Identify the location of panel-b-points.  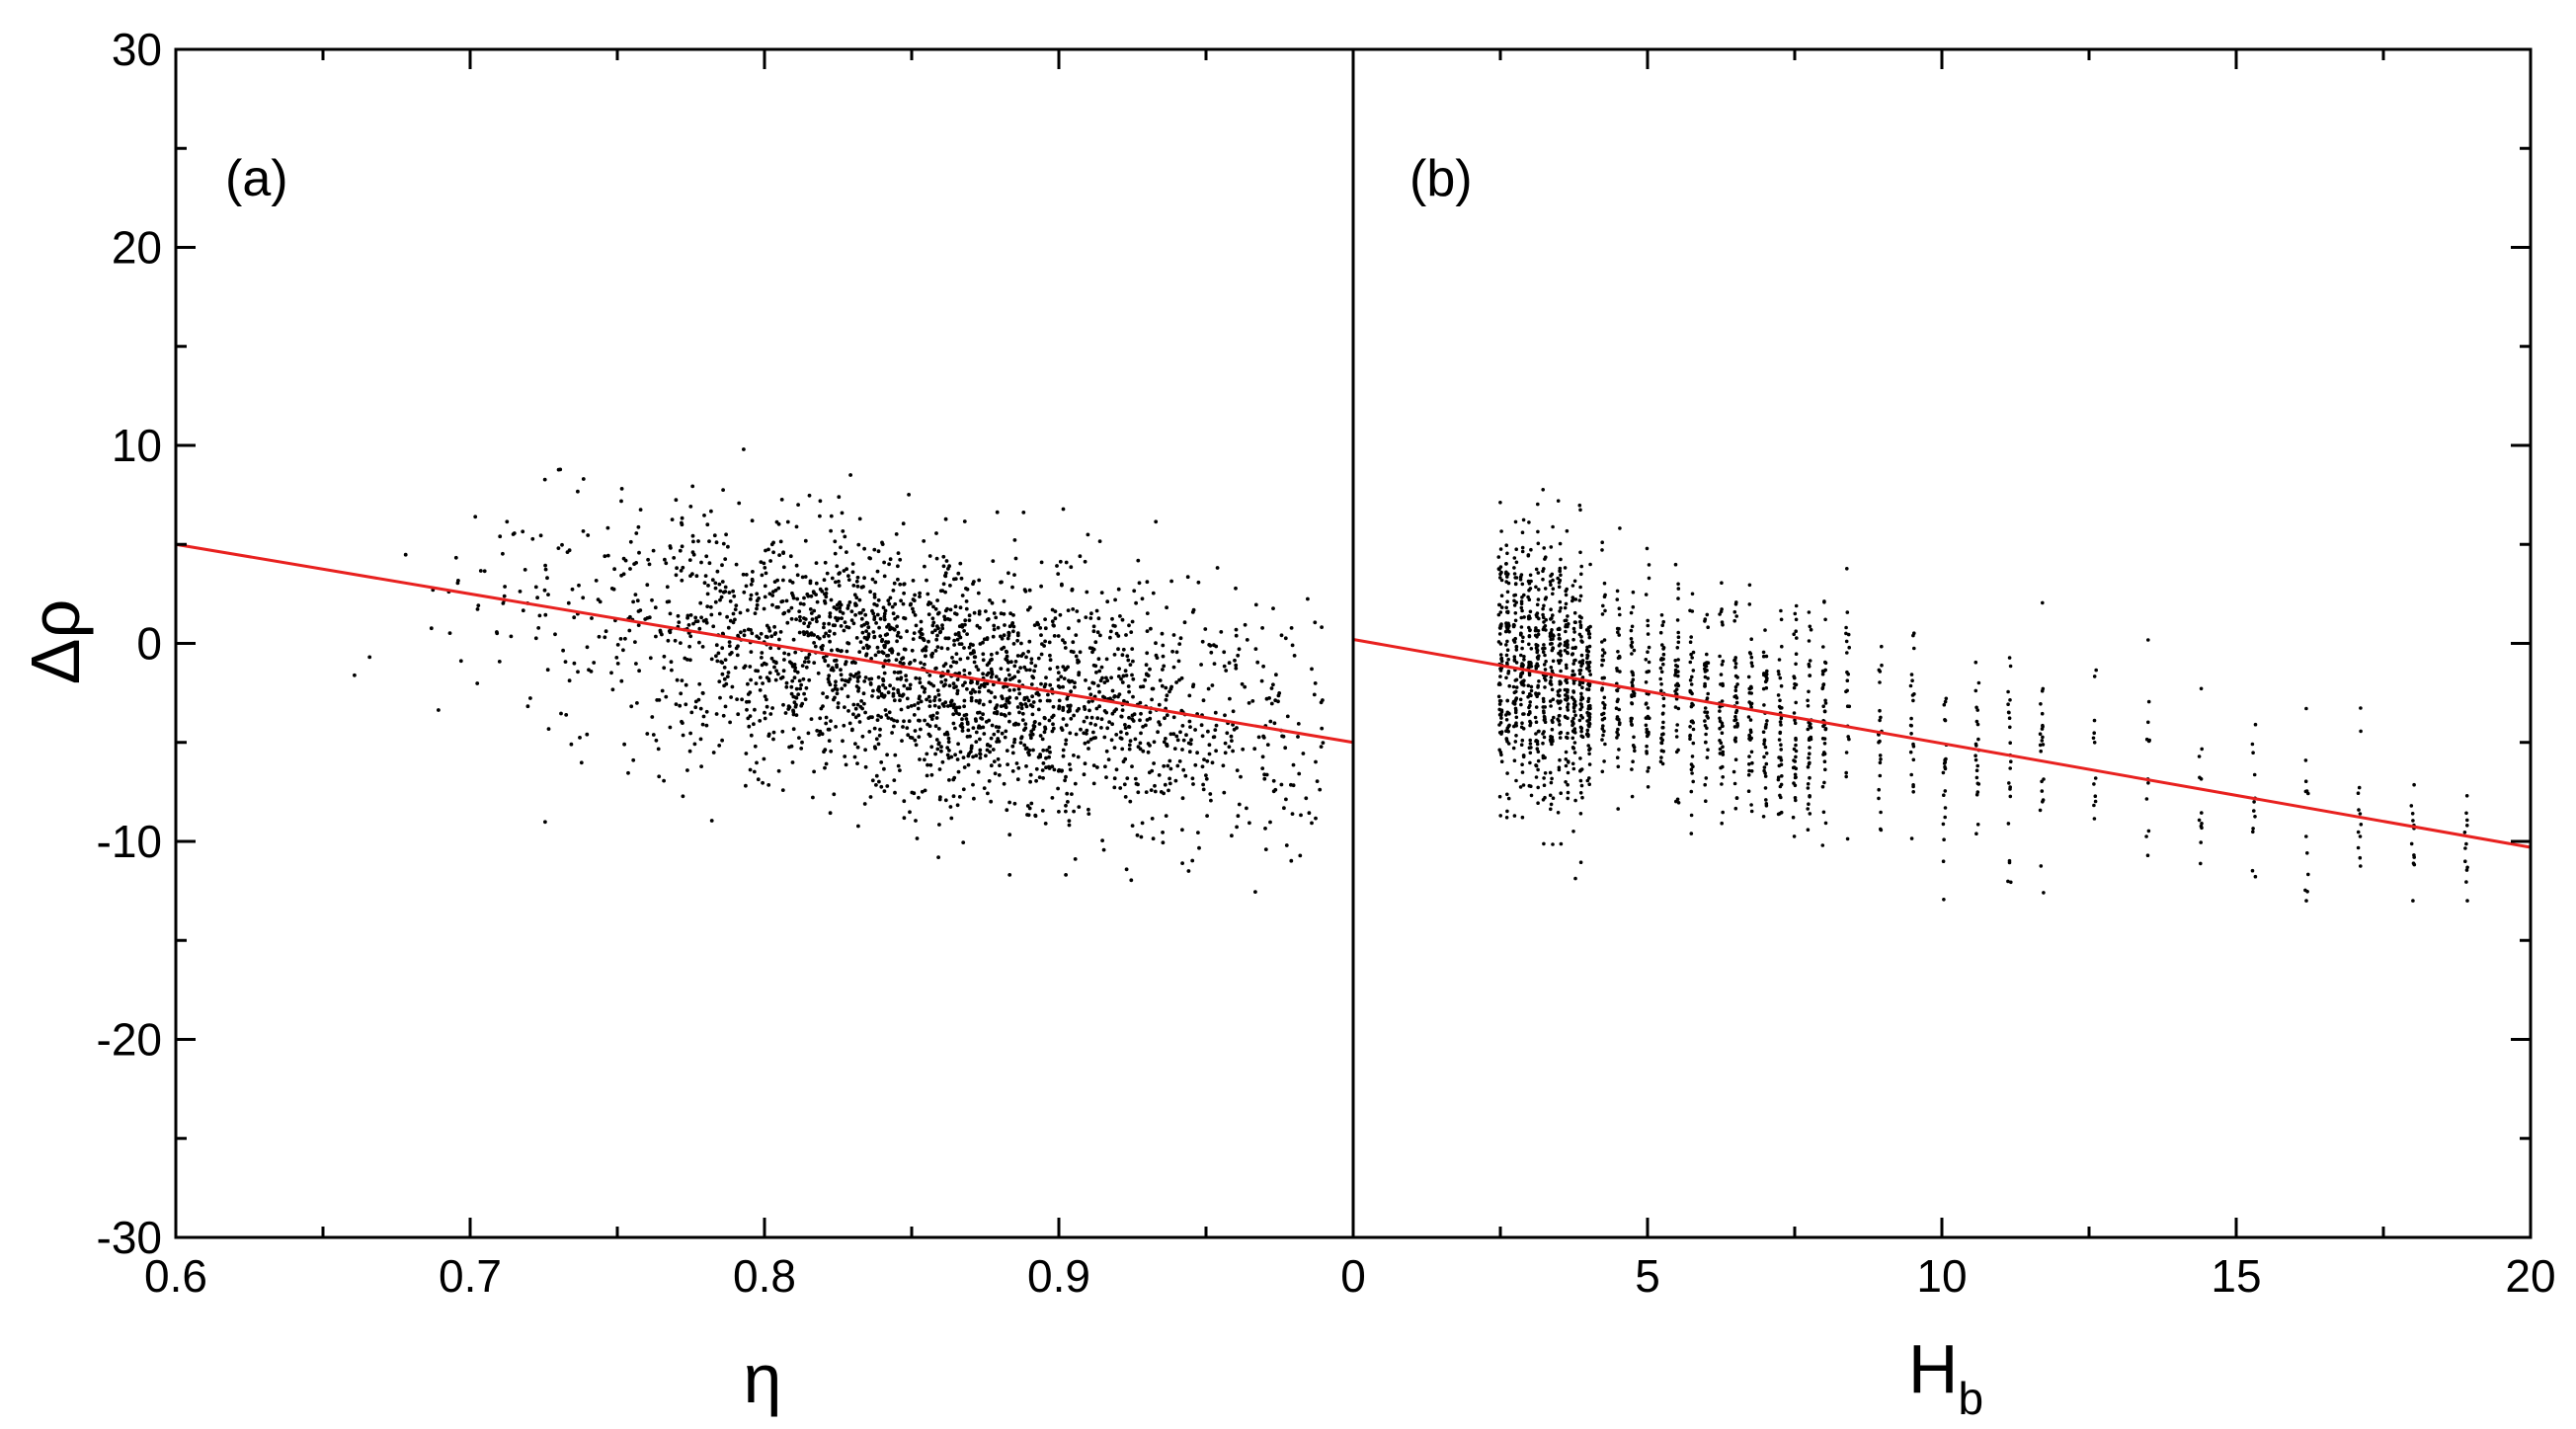
(1982, 695).